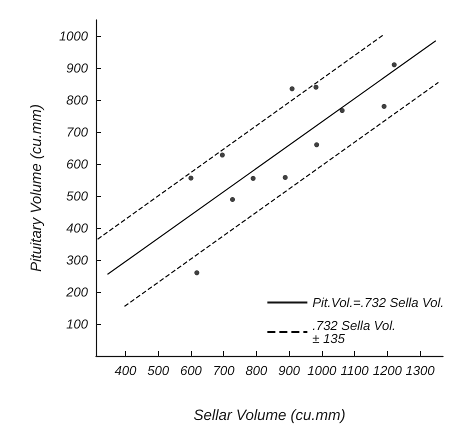 The width and height of the screenshot is (465, 436). What do you see at coordinates (270, 415) in the screenshot?
I see `x-axis-title: Sellar Volume (cu.mm)` at bounding box center [270, 415].